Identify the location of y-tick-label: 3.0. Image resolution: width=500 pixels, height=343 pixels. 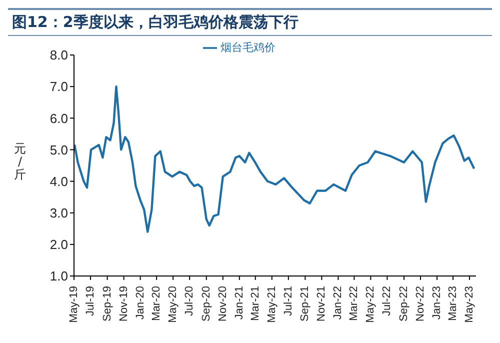
(59, 212).